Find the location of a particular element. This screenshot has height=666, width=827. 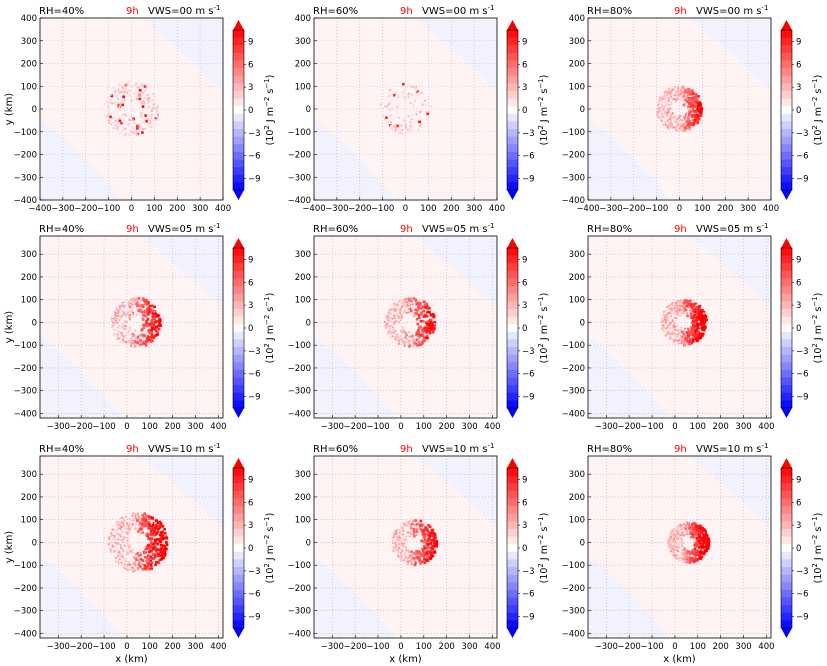

colorbar-tick-label: 3 is located at coordinates (524, 88).